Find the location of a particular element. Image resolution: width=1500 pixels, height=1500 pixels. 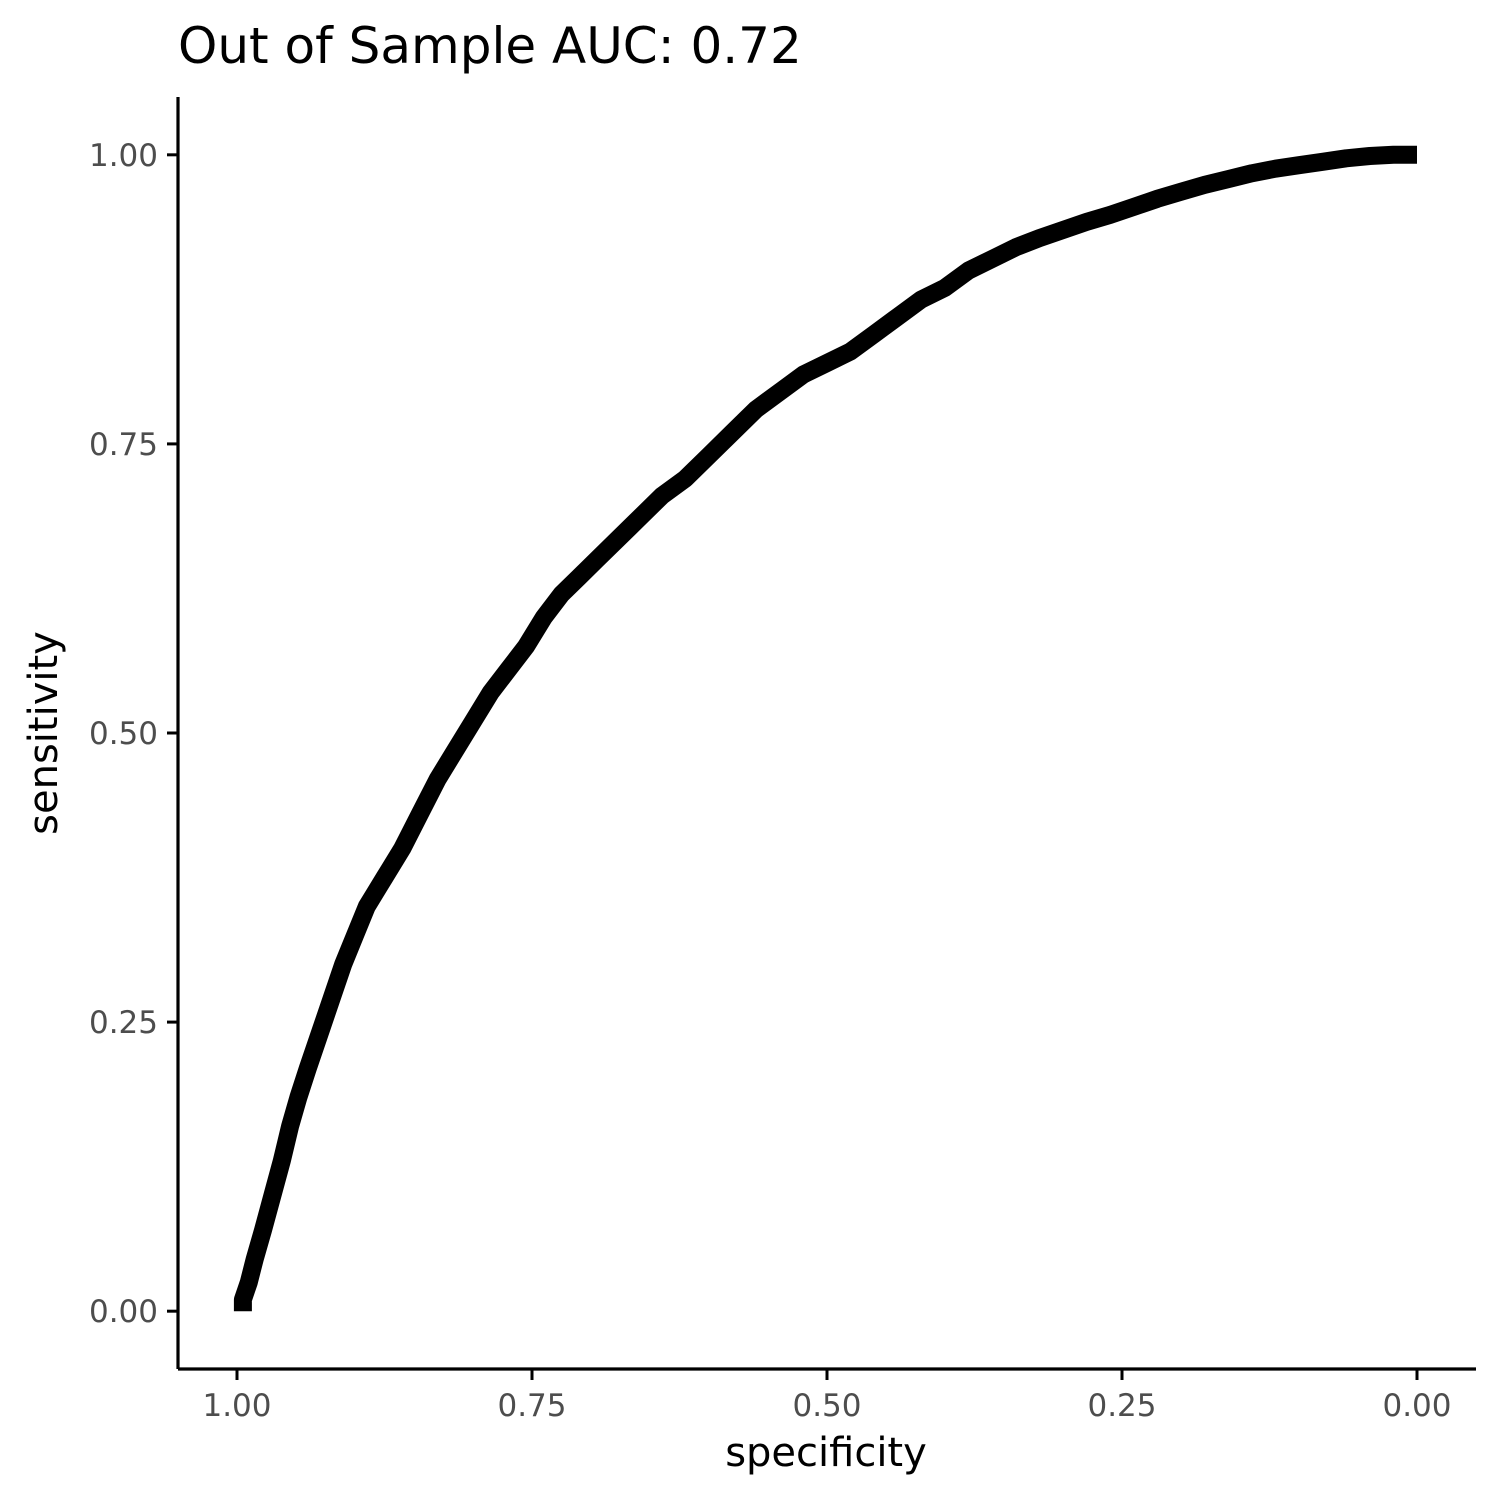

x-axis-ticks: 1.00 0.75 0.50 0.25 0.00 is located at coordinates (827, 1396).